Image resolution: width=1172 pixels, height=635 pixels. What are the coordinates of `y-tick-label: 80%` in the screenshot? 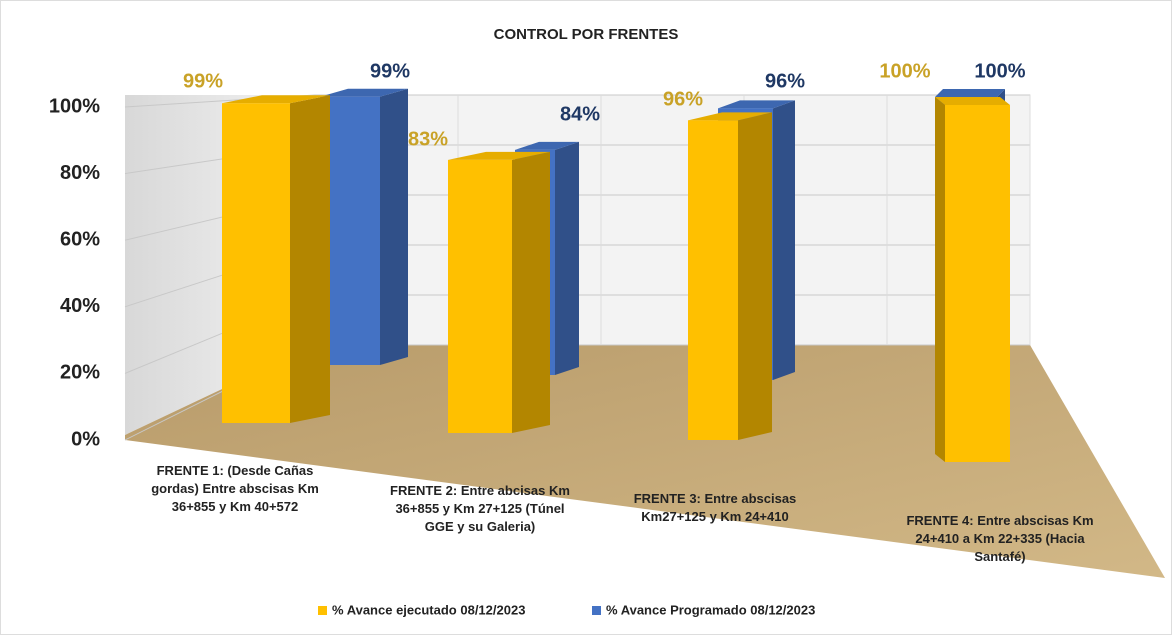 It's located at (80, 173).